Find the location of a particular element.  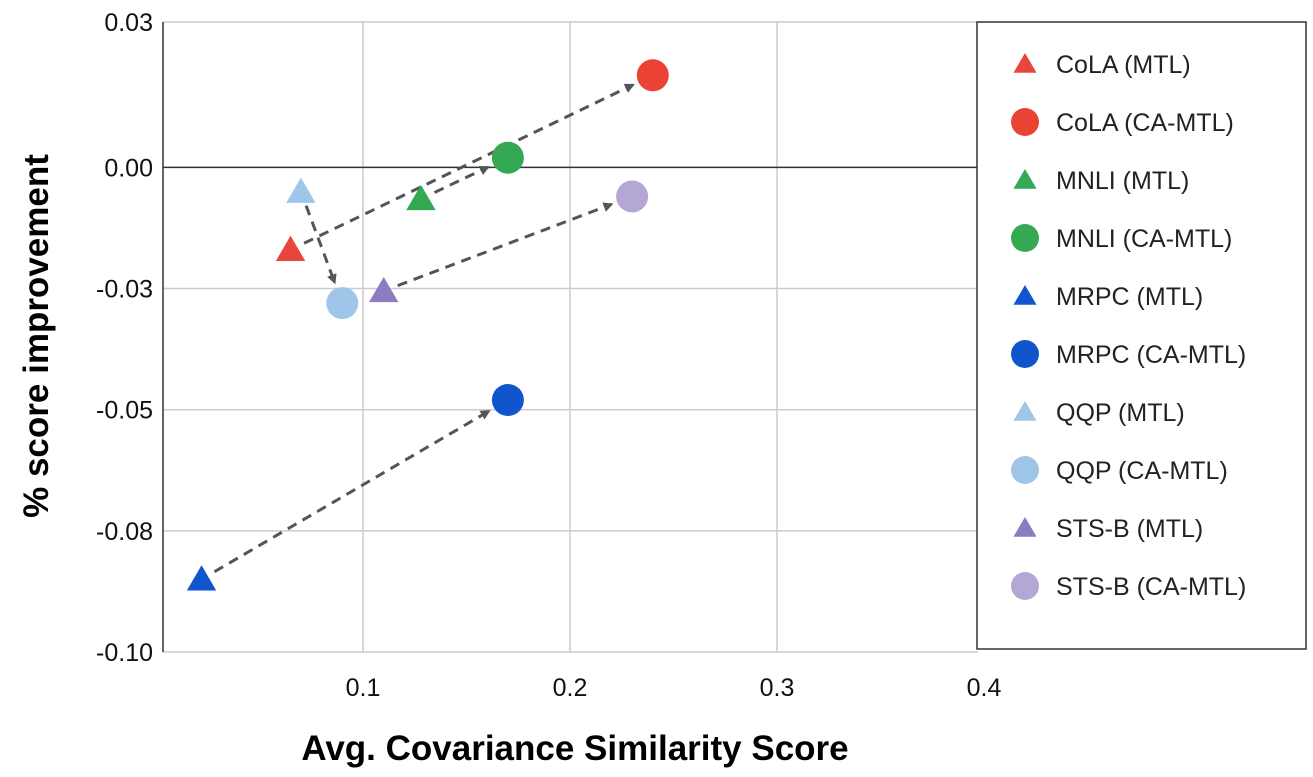

point-mnli-ca-mtl is located at coordinates (507, 157).